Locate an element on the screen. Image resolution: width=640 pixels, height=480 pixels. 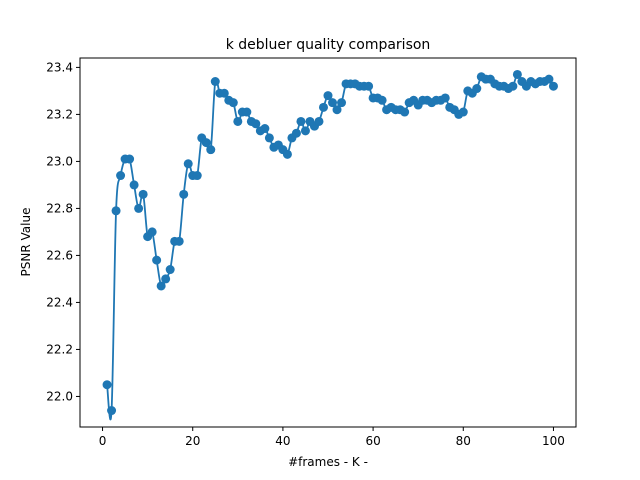
y-tick-label: 22.6 is located at coordinates (59, 255).